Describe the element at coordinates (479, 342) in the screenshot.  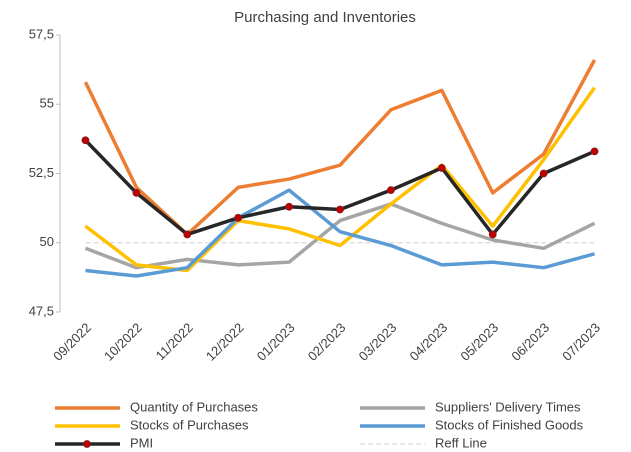
I see `x-tick-label: 05/2023` at that location.